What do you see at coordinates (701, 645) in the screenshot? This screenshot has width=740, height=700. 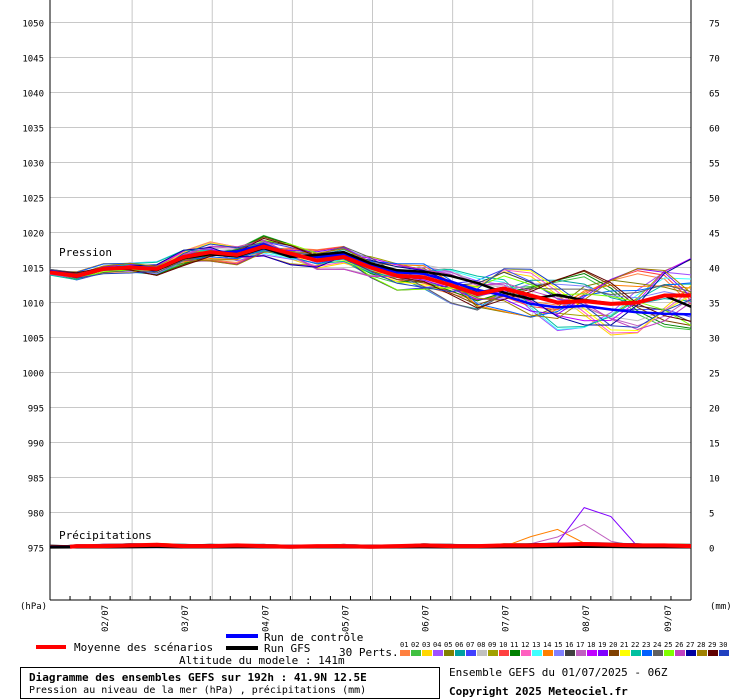 I see `pert-legend-number: 28` at bounding box center [701, 645].